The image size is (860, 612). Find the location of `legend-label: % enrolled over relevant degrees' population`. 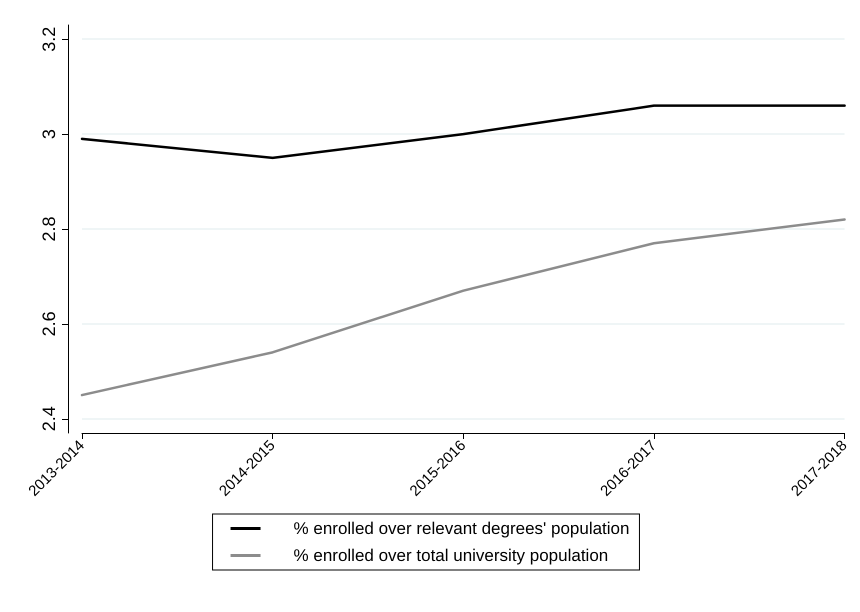

legend-label: % enrolled over relevant degrees' population is located at coordinates (462, 528).